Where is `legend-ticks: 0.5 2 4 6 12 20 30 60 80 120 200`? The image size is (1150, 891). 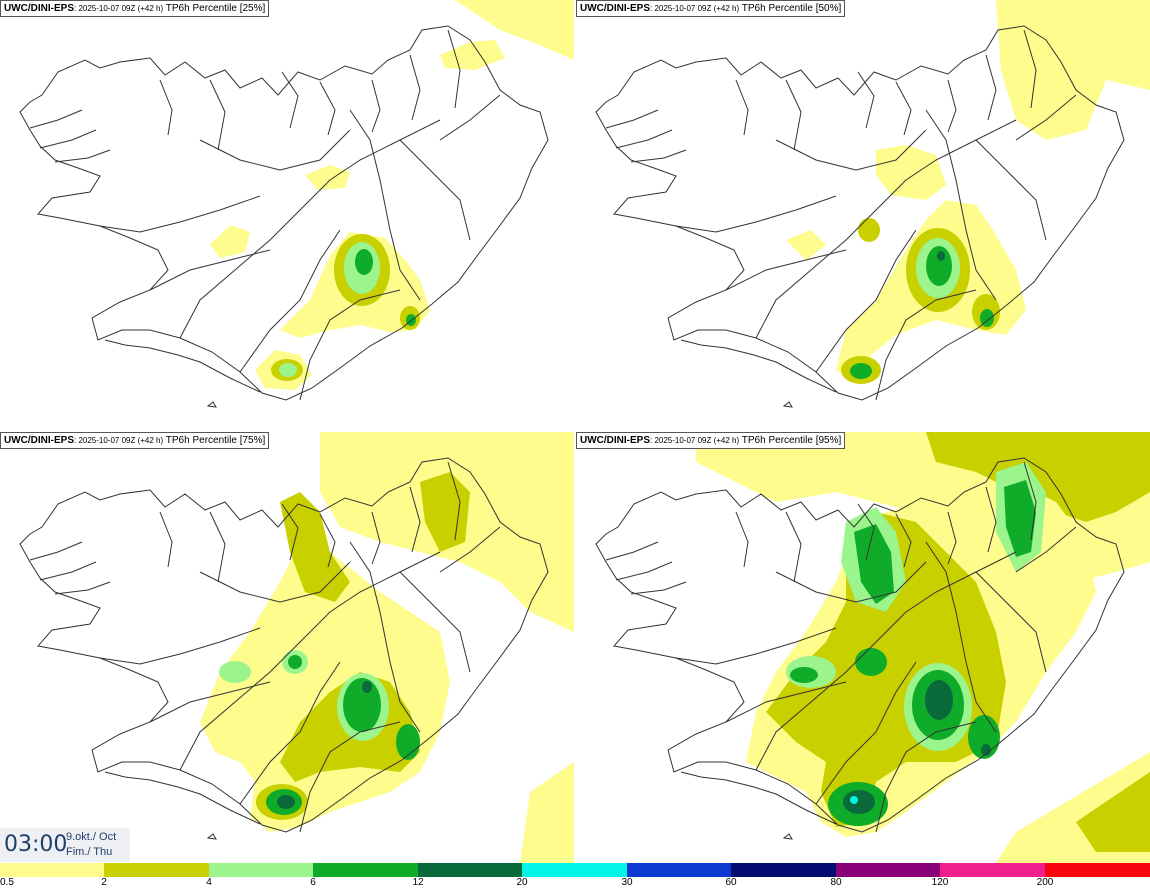
legend-ticks: 0.5 2 4 6 12 20 30 60 80 120 200 is located at coordinates (575, 884).